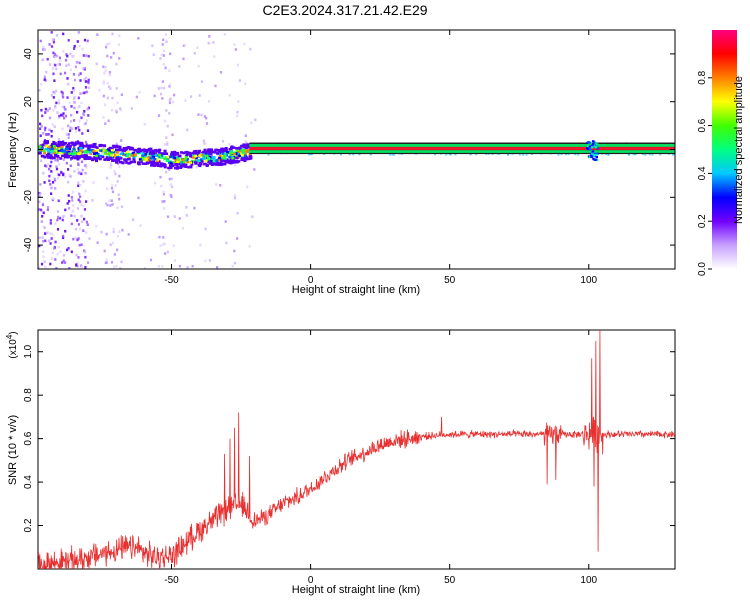  I want to click on snr-scale-label: (x104), so click(12, 344).